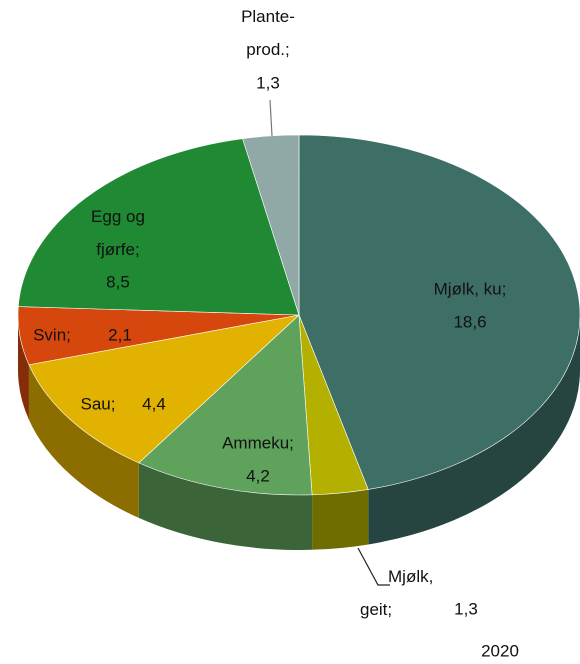  Describe the element at coordinates (118, 281) in the screenshot. I see `value-label: 8,5` at that location.